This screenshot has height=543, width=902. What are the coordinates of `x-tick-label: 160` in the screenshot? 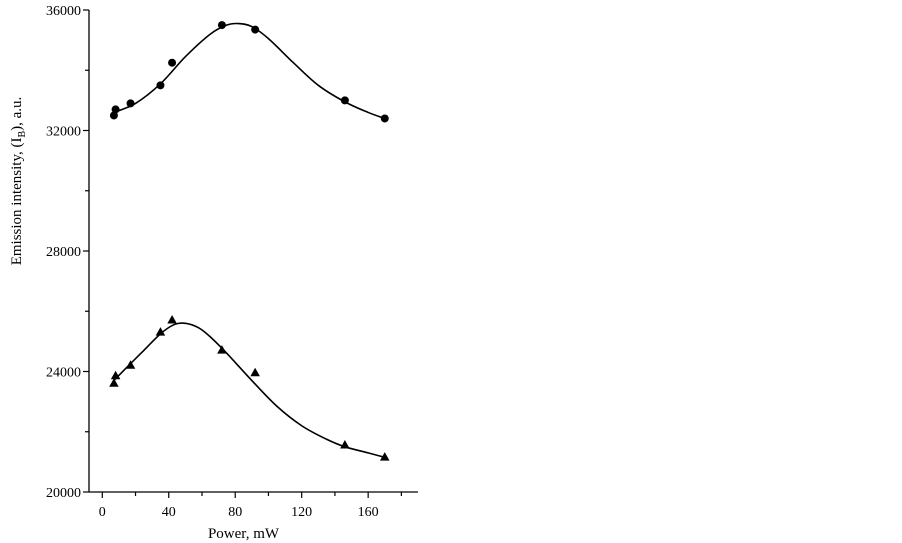 It's located at (368, 512).